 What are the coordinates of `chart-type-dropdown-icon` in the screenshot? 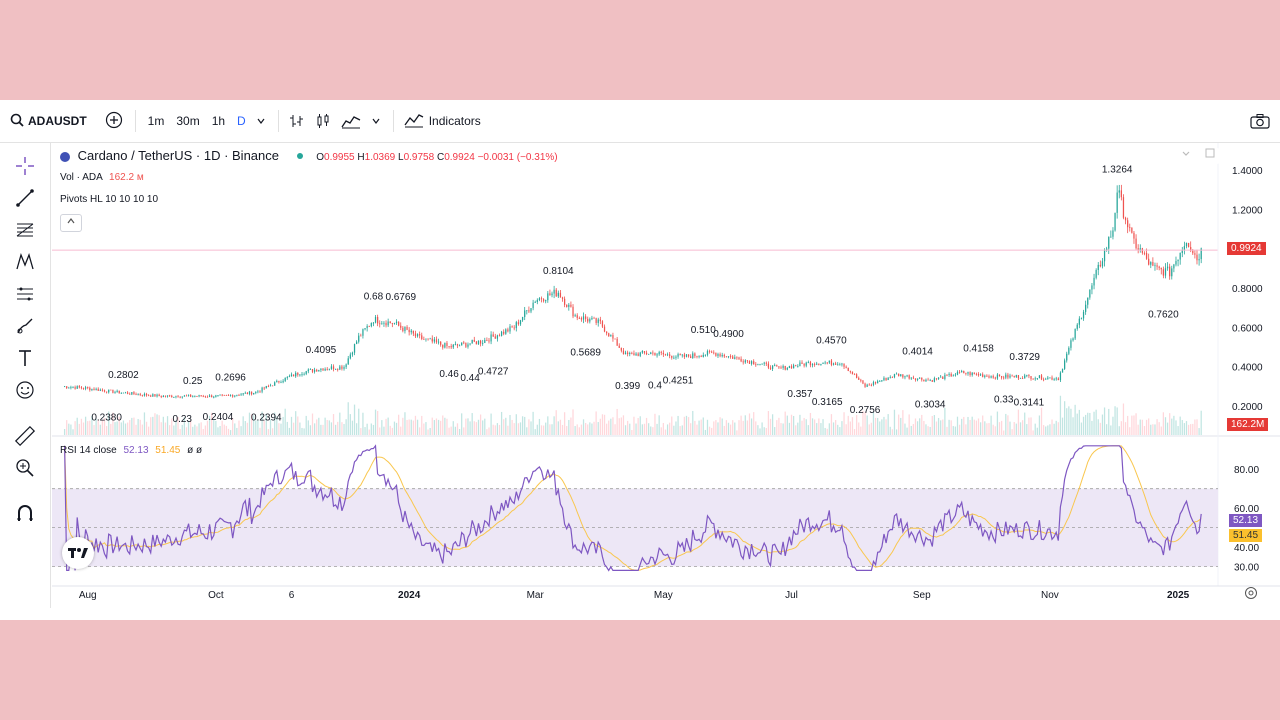 It's located at (376, 121).